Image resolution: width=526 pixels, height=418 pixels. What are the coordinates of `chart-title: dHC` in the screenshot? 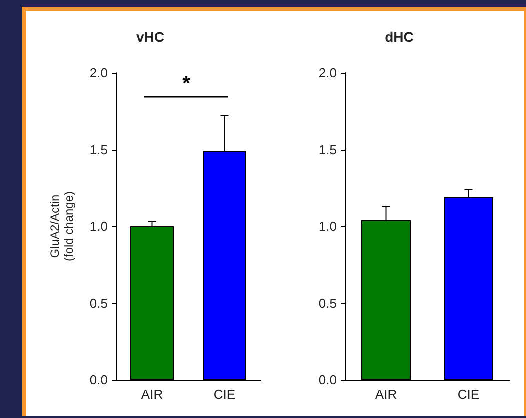 It's located at (399, 37).